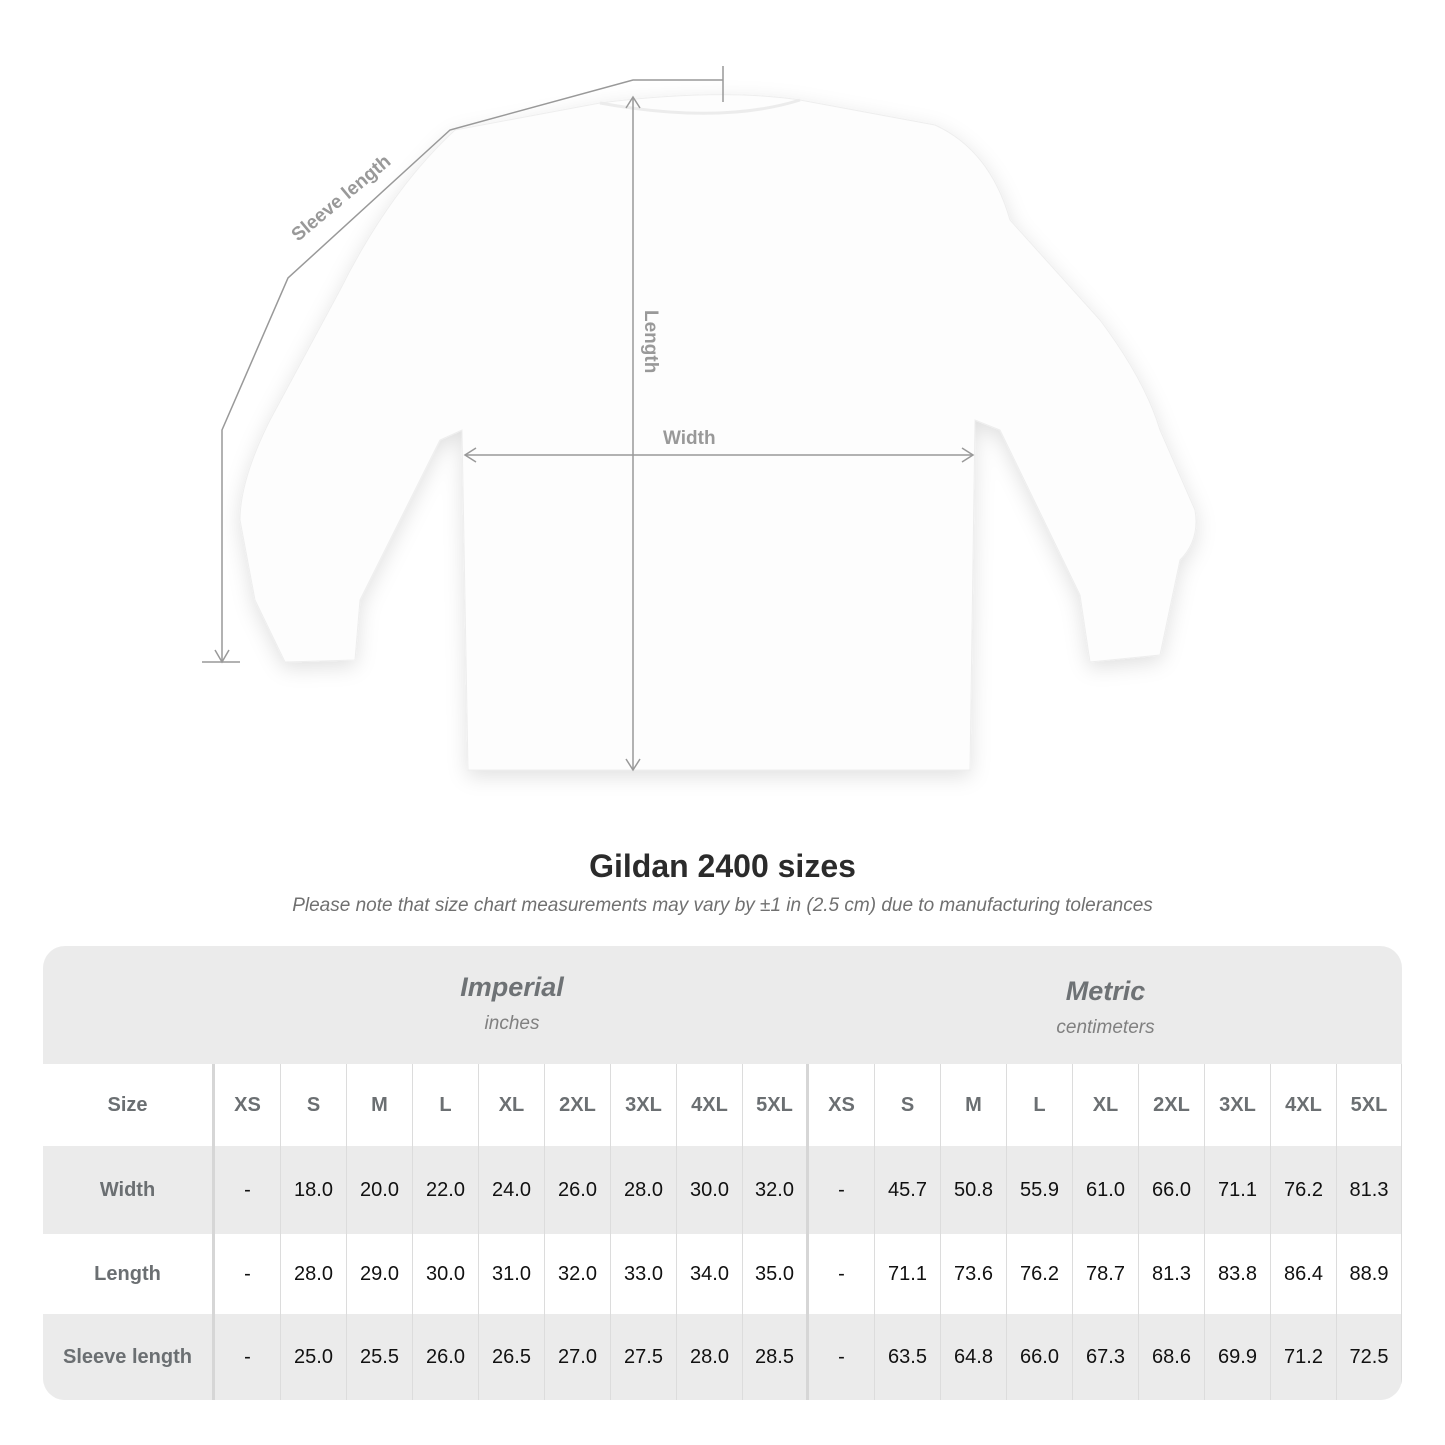 Image resolution: width=1445 pixels, height=1445 pixels. What do you see at coordinates (974, 1274) in the screenshot?
I see `value-cell-metric: 73.6` at bounding box center [974, 1274].